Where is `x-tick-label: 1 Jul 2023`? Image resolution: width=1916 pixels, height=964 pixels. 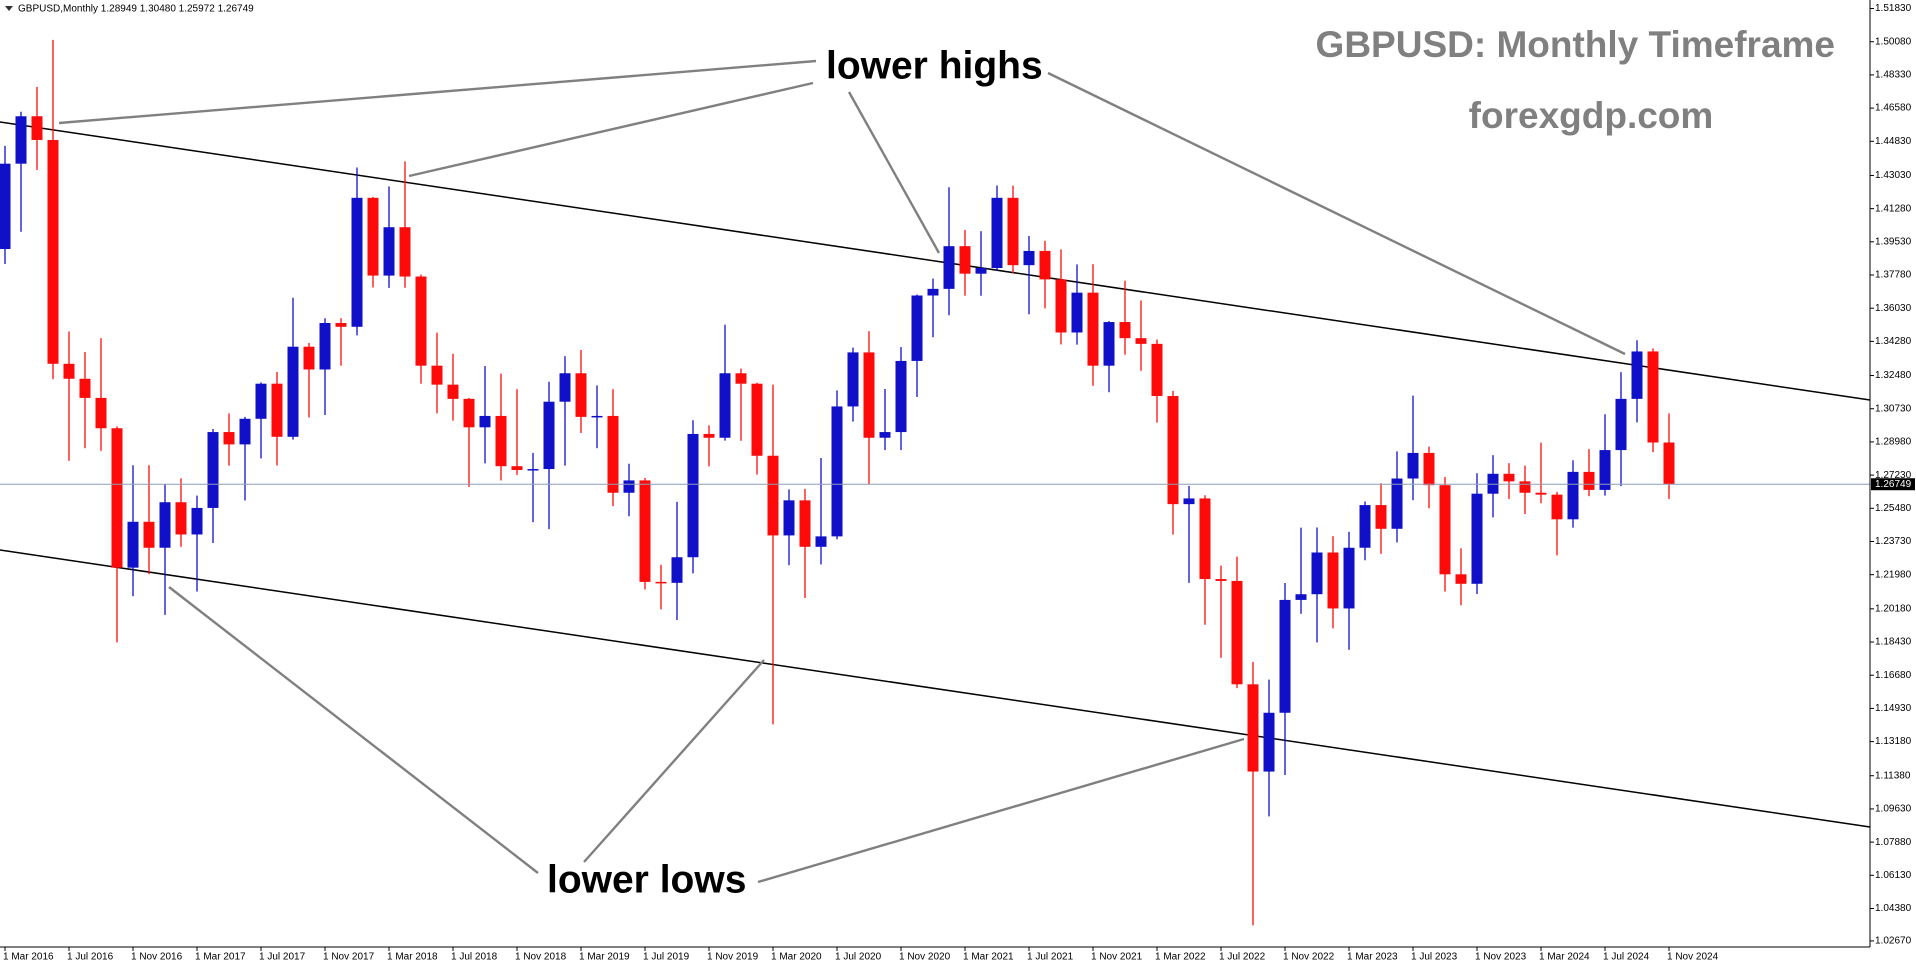
x-tick-label: 1 Jul 2023 is located at coordinates (1434, 957).